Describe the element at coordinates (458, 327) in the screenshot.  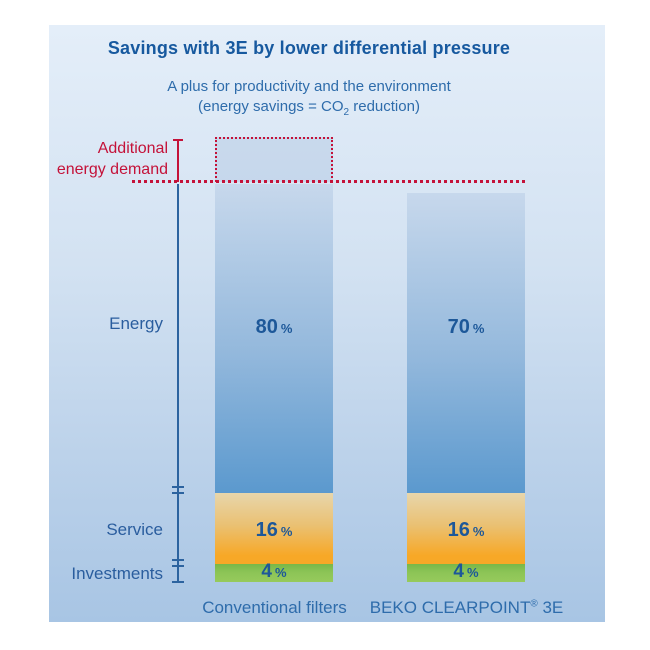
I see `value-number: 70` at that location.